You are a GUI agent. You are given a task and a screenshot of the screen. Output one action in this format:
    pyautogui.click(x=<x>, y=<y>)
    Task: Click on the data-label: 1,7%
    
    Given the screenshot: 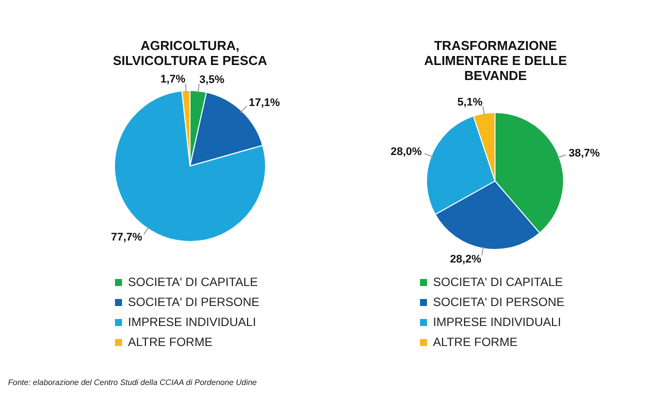 What is the action you would take?
    pyautogui.click(x=173, y=80)
    